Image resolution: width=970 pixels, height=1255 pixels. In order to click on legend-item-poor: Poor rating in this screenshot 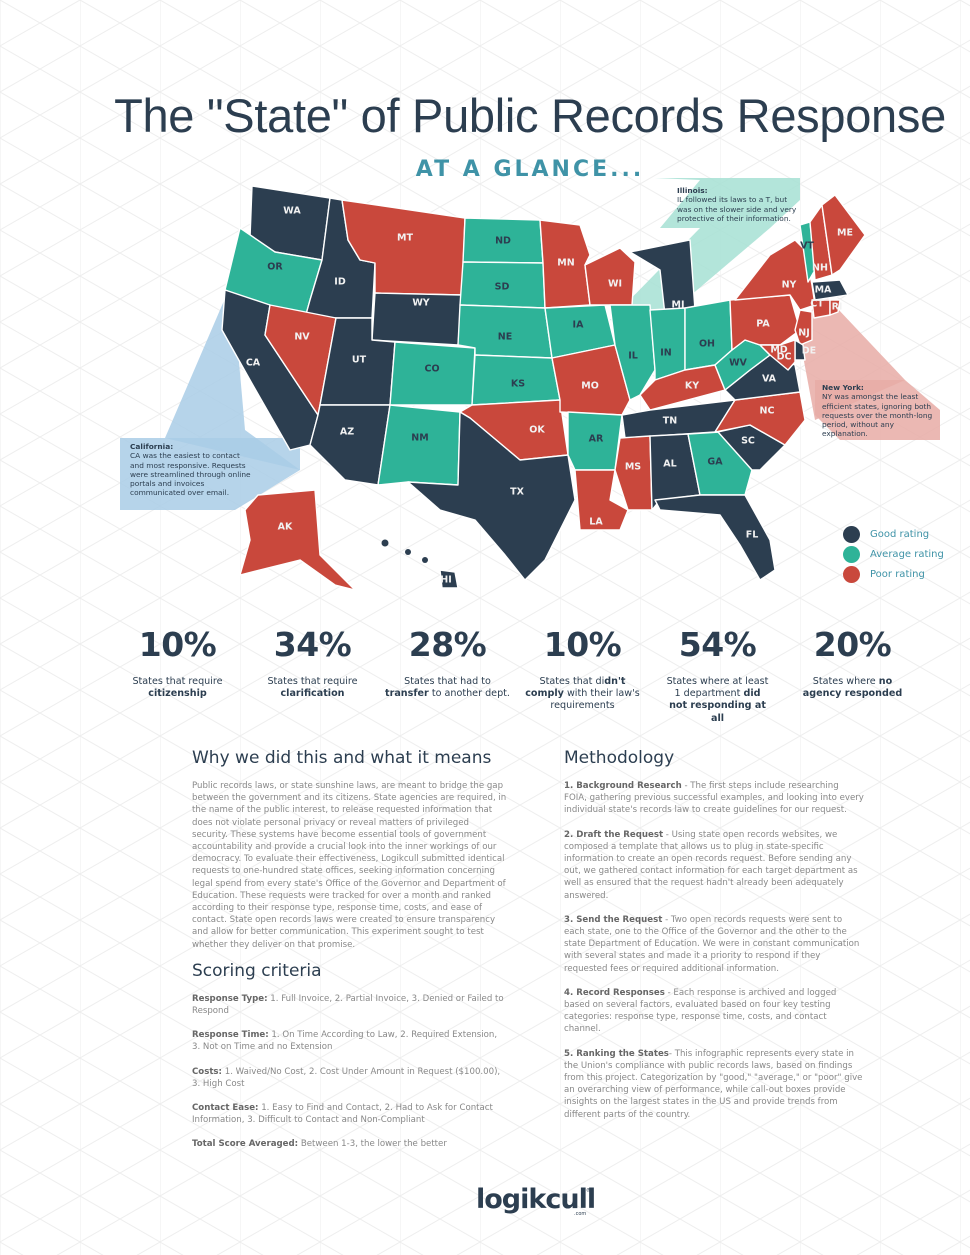, I will do `click(893, 574)`.